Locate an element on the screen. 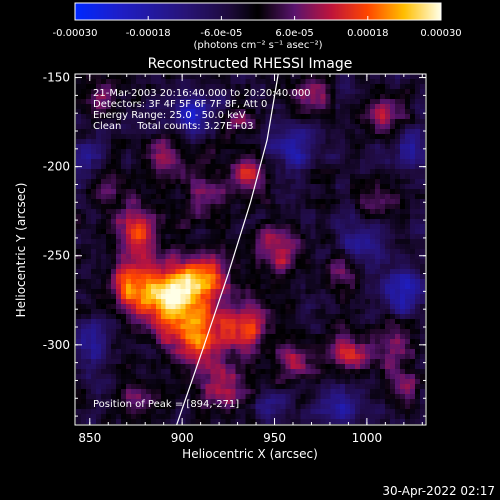 The height and width of the screenshot is (500, 500). x-tick-label: 900 is located at coordinates (182, 438).